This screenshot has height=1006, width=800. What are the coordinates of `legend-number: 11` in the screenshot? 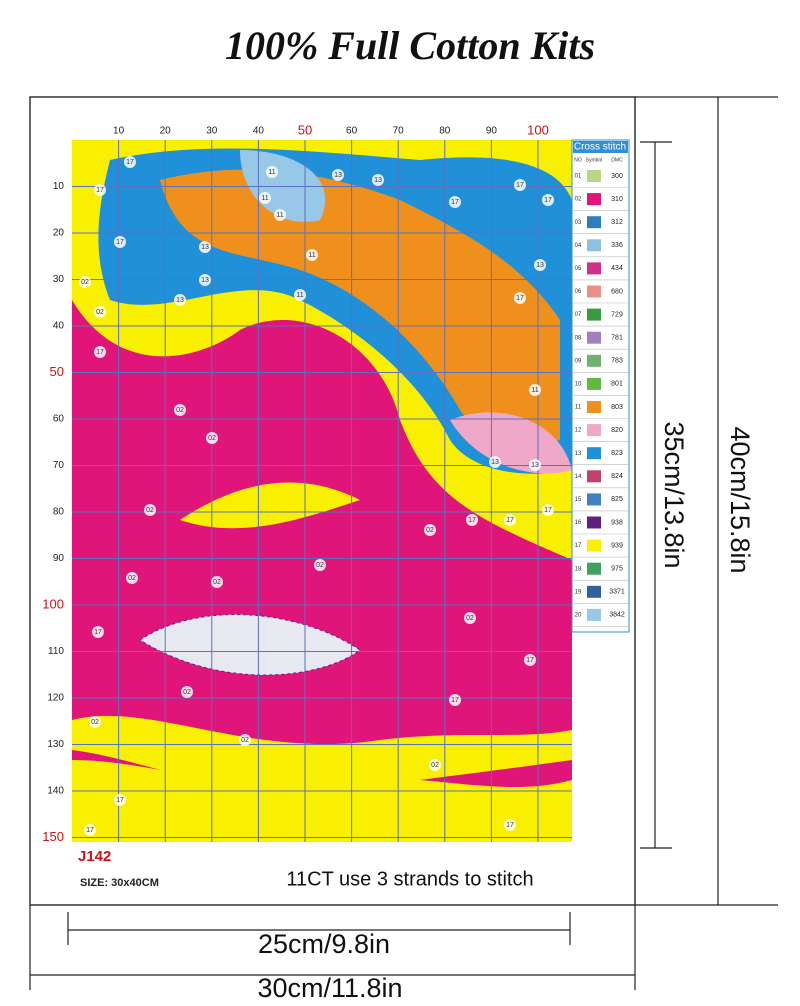 It's located at (578, 408).